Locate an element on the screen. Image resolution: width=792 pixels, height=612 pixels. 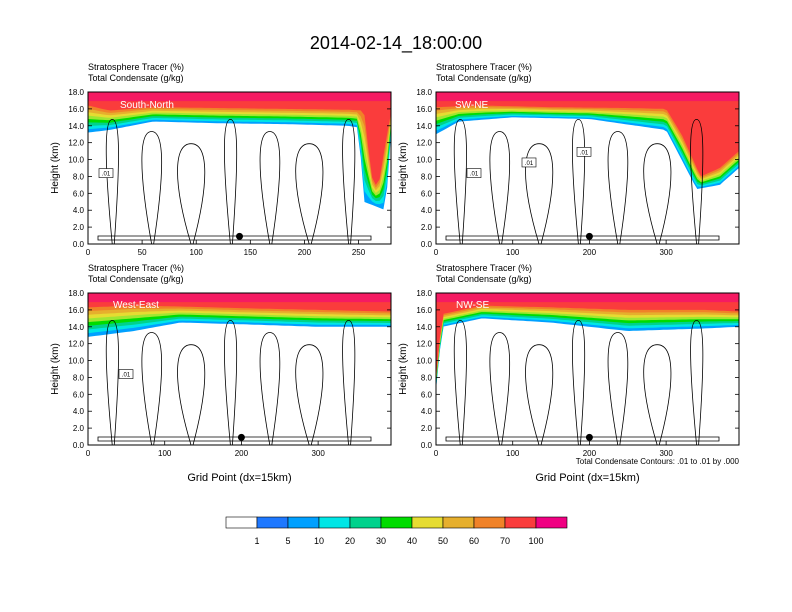
x-tick-label: 0 is located at coordinates (88, 453).